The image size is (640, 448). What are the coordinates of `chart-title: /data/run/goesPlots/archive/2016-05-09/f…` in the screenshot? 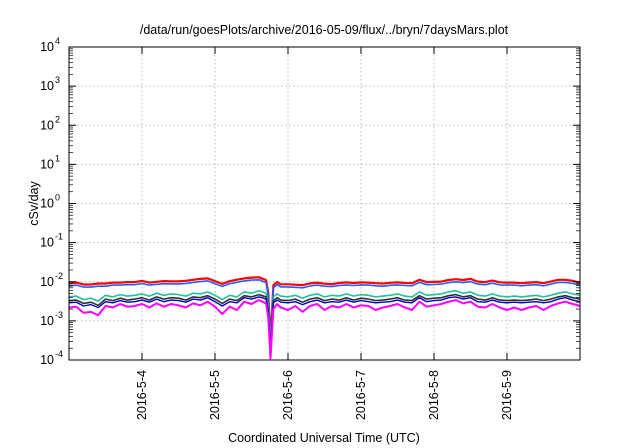 It's located at (324, 30).